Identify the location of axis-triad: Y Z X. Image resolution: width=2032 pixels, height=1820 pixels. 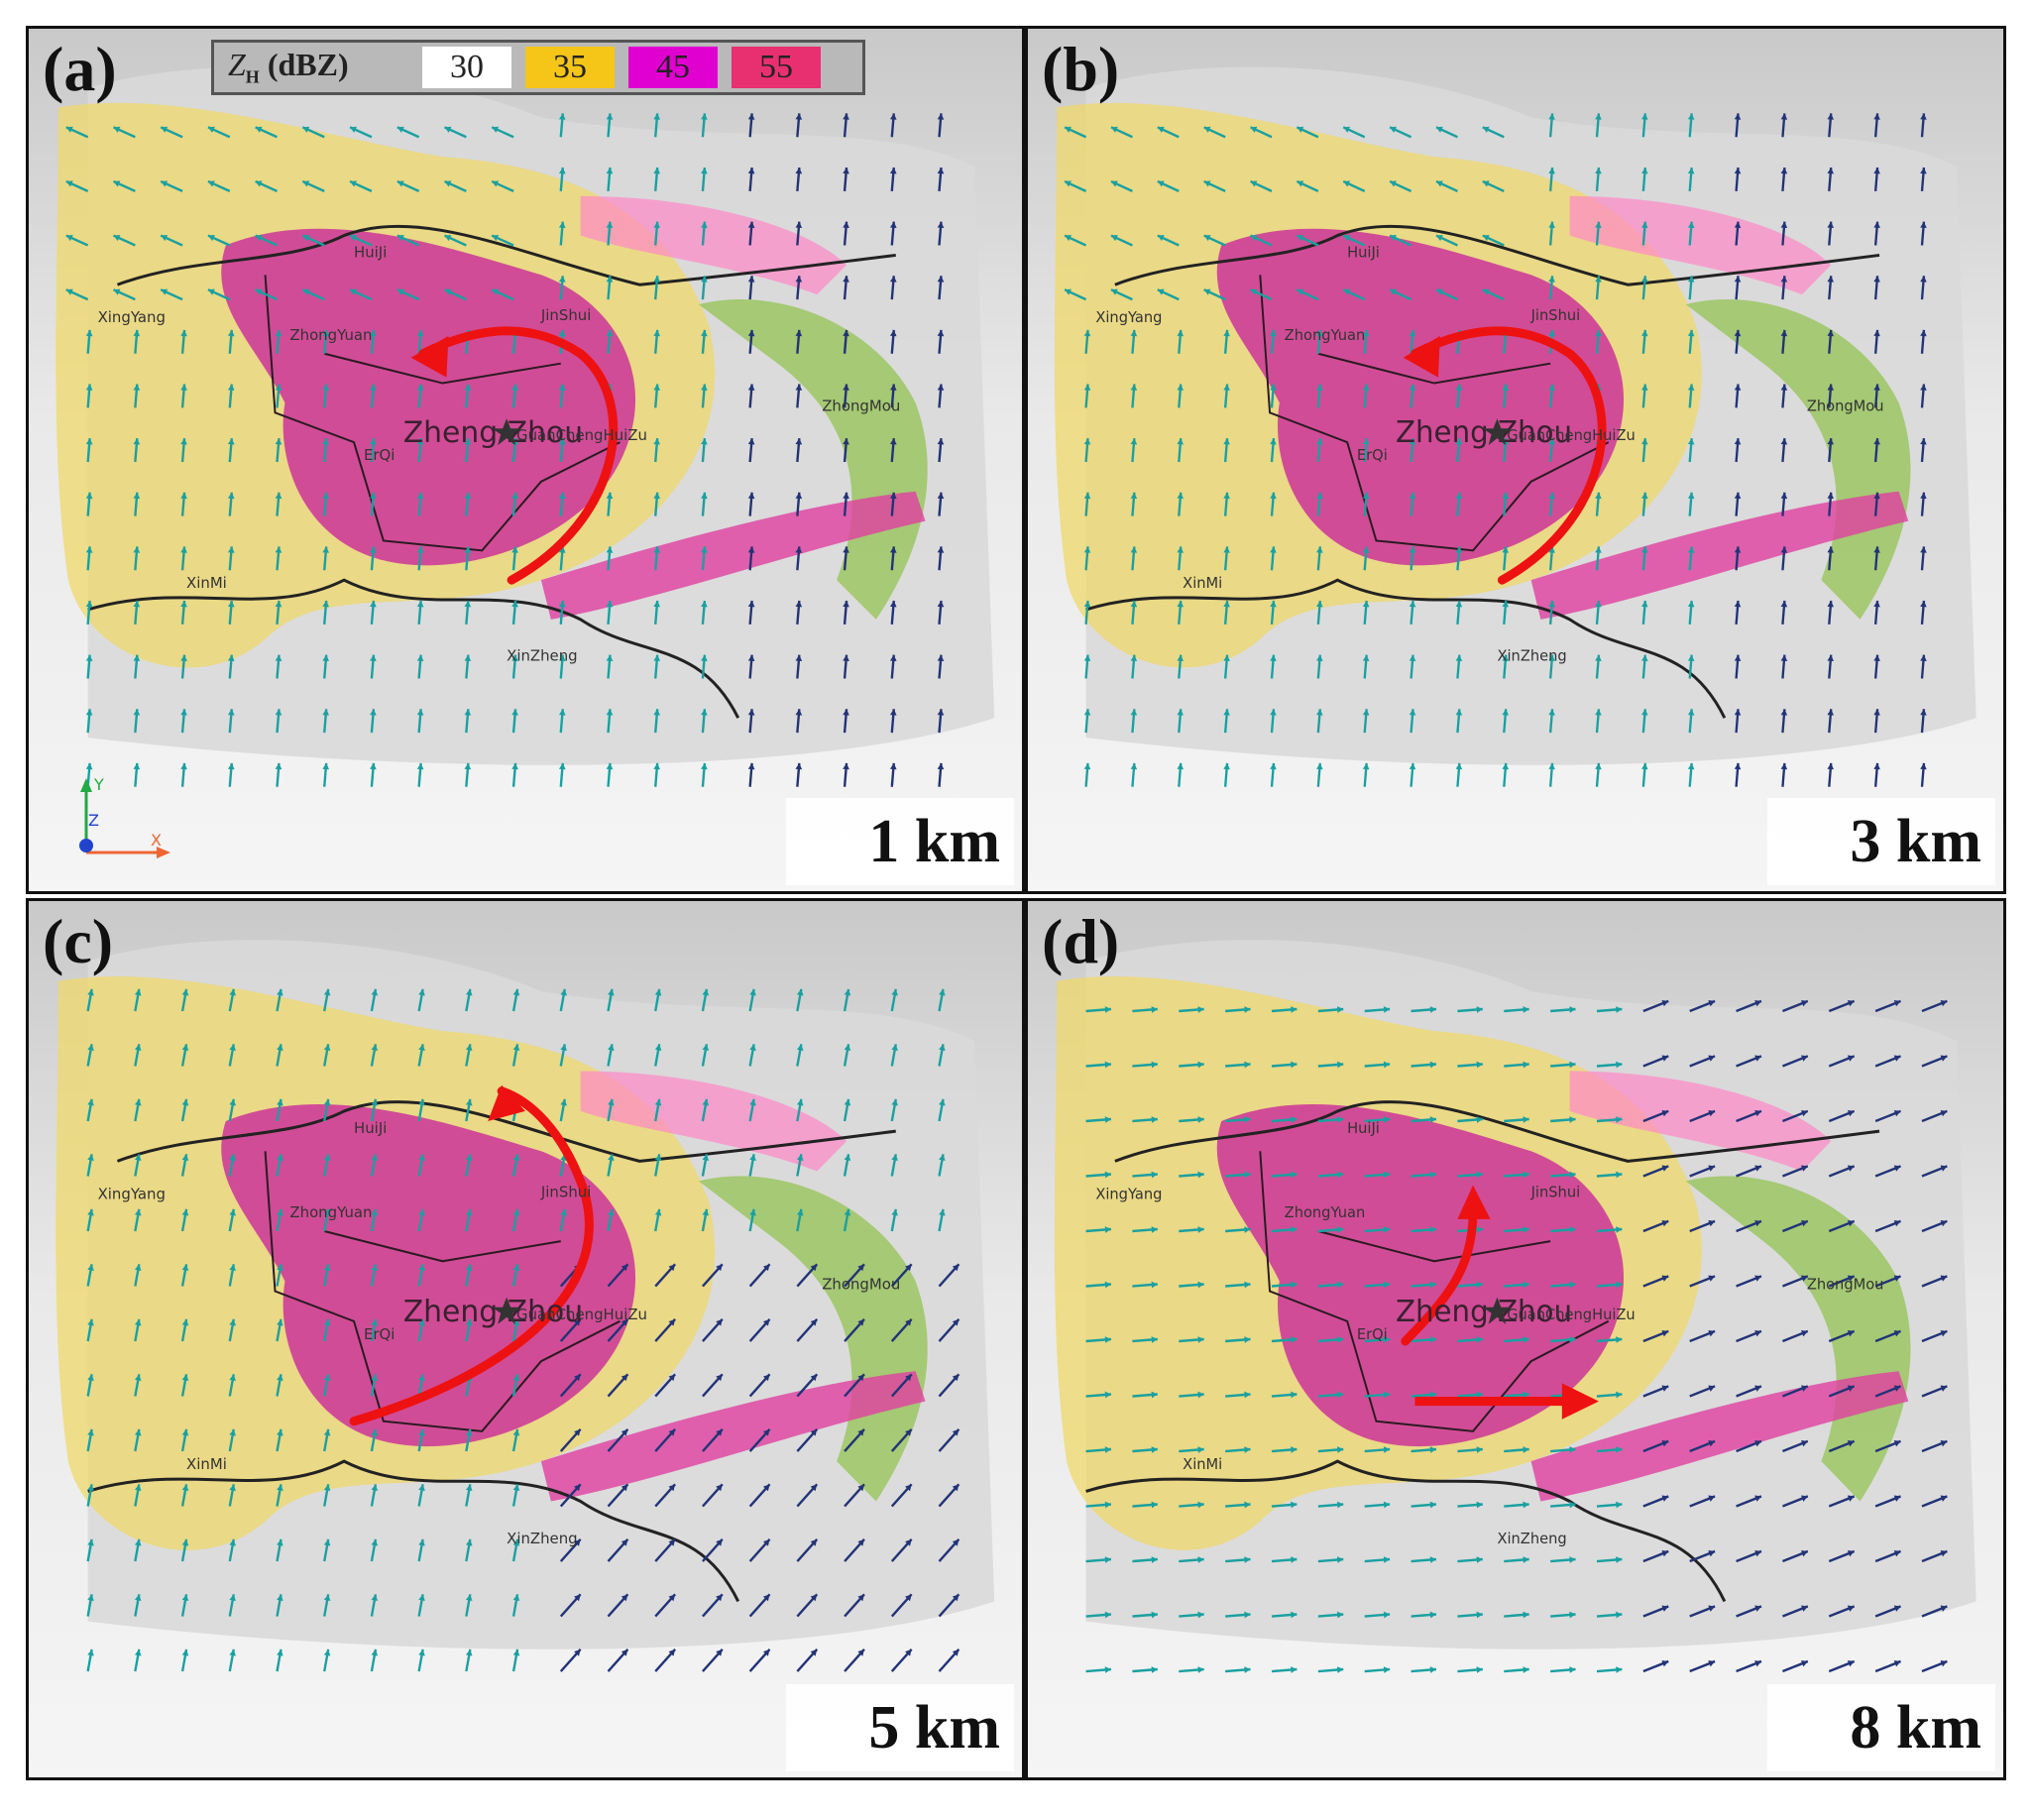
(124, 816).